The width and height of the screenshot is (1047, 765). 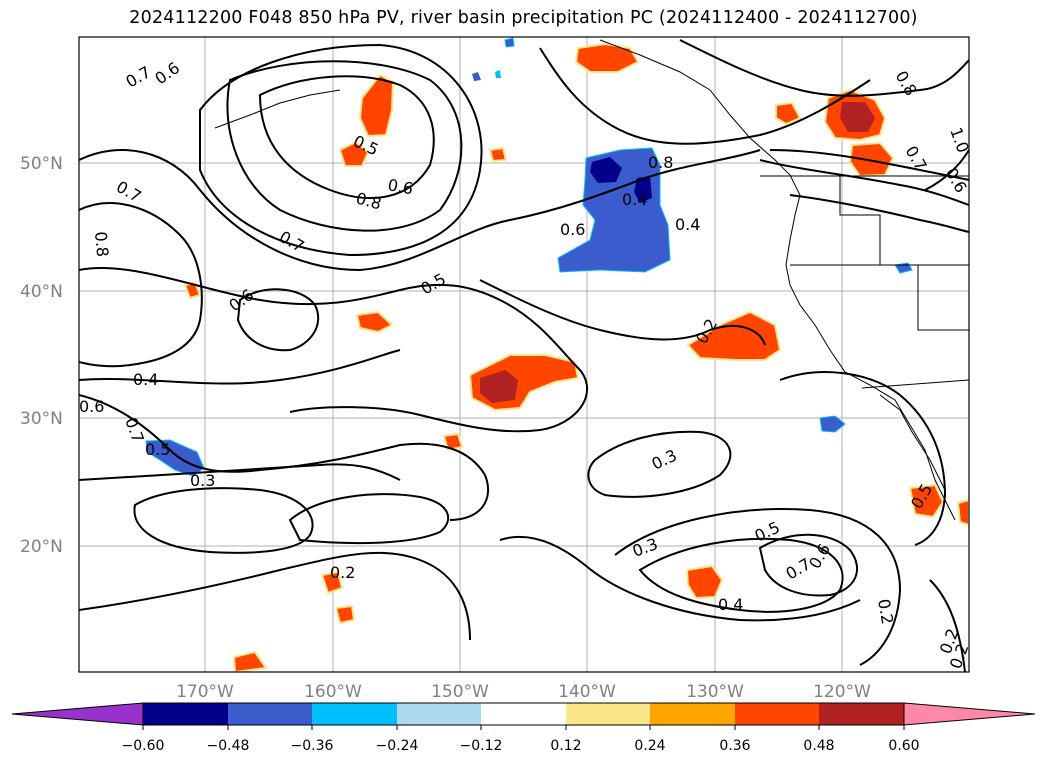 What do you see at coordinates (969, 714) in the screenshot?
I see `colorbar-extend-right` at bounding box center [969, 714].